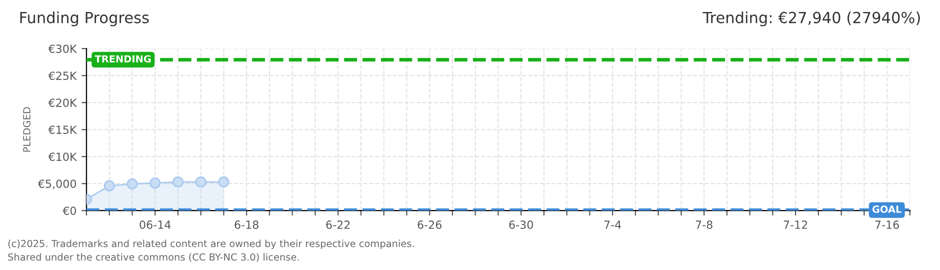 The width and height of the screenshot is (940, 270). What do you see at coordinates (704, 224) in the screenshot?
I see `x-tick-label: 7-8` at bounding box center [704, 224].